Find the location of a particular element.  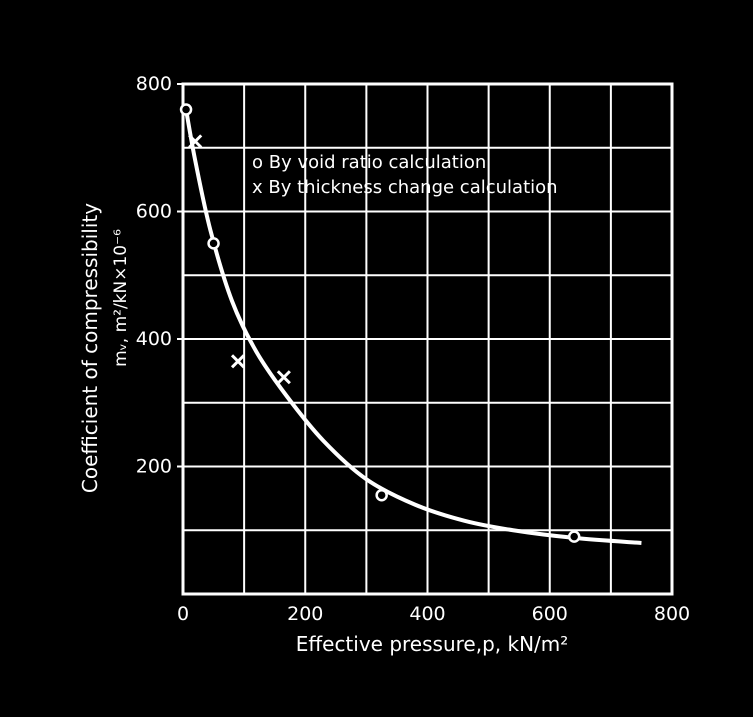

x-tick-label: 0 is located at coordinates (183, 614).